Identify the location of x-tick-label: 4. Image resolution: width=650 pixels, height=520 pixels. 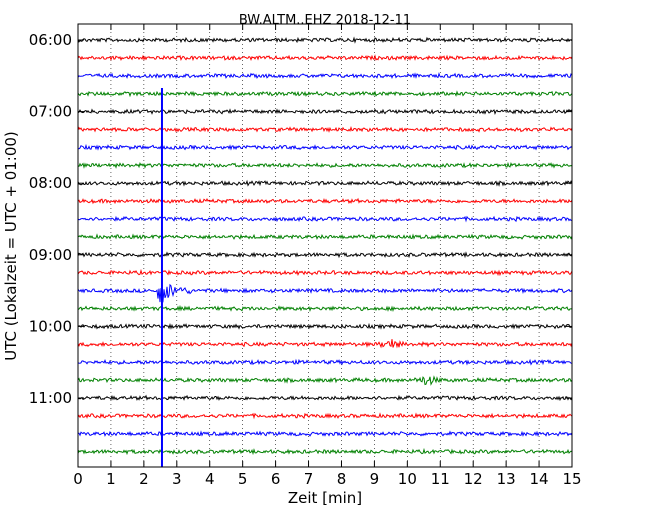
(210, 479).